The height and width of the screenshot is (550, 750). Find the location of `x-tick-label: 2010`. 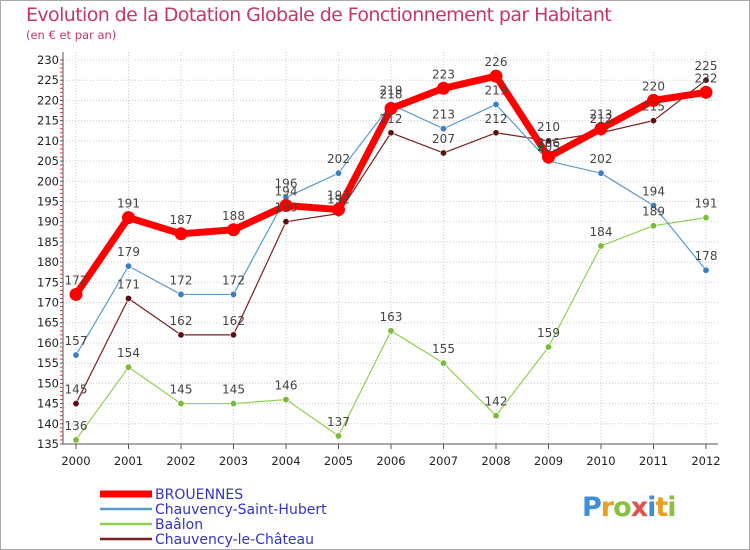

x-tick-label: 2010 is located at coordinates (600, 461).